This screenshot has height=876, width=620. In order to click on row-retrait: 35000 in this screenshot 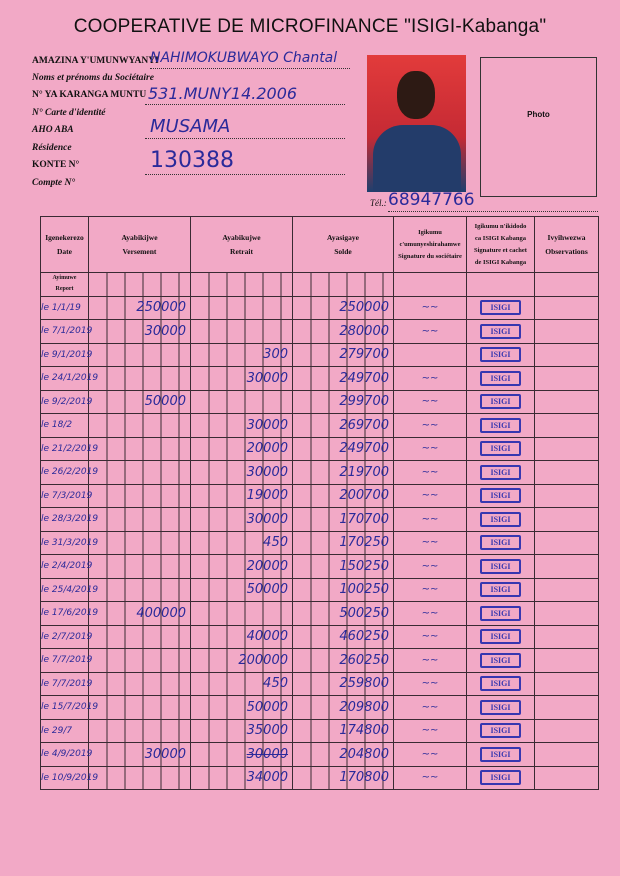, I will do `click(241, 730)`.